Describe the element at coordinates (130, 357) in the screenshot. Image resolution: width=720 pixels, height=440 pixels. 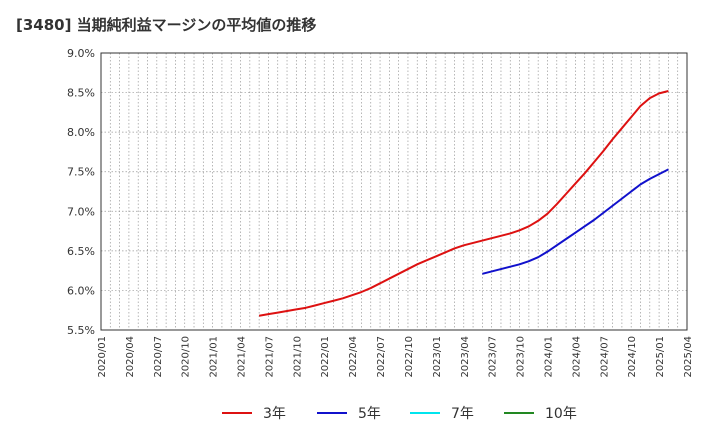
I see `x-tick-label: 2020/04` at that location.